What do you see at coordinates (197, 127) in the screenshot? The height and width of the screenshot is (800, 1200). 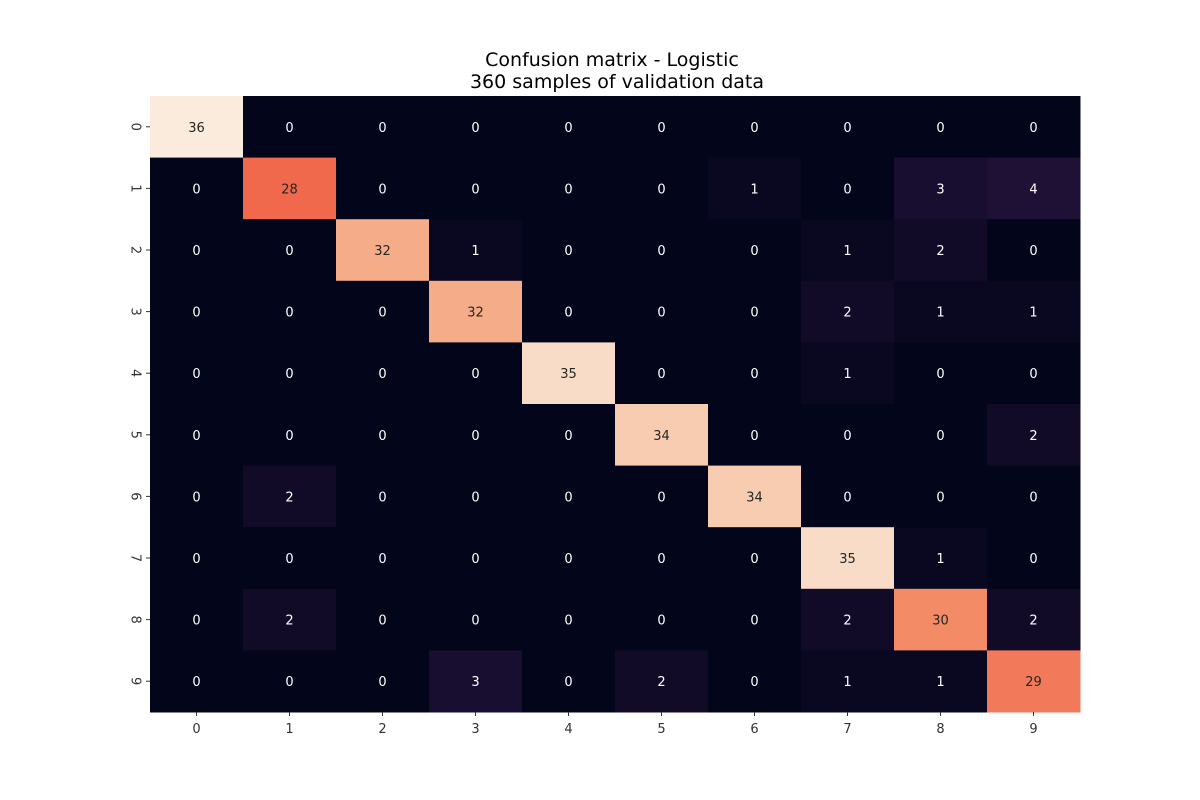 I see `heatmap-cell-r0-c0` at bounding box center [197, 127].